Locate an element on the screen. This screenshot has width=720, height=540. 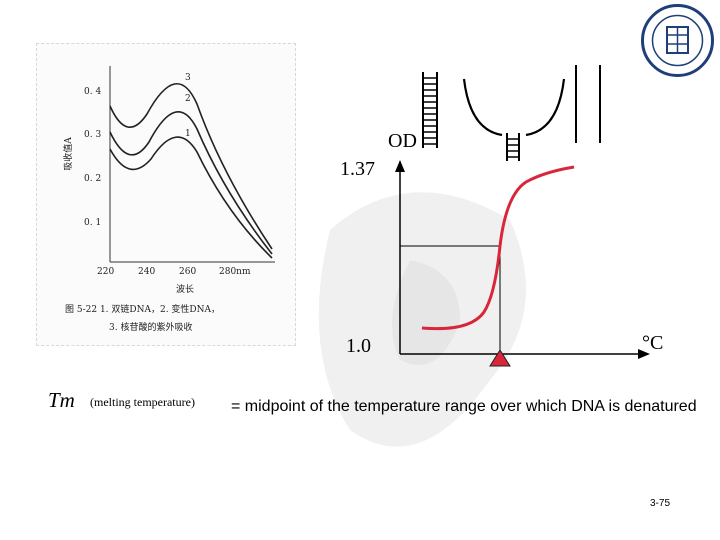
y-tick-label: 0. 3 is located at coordinates (92, 135).